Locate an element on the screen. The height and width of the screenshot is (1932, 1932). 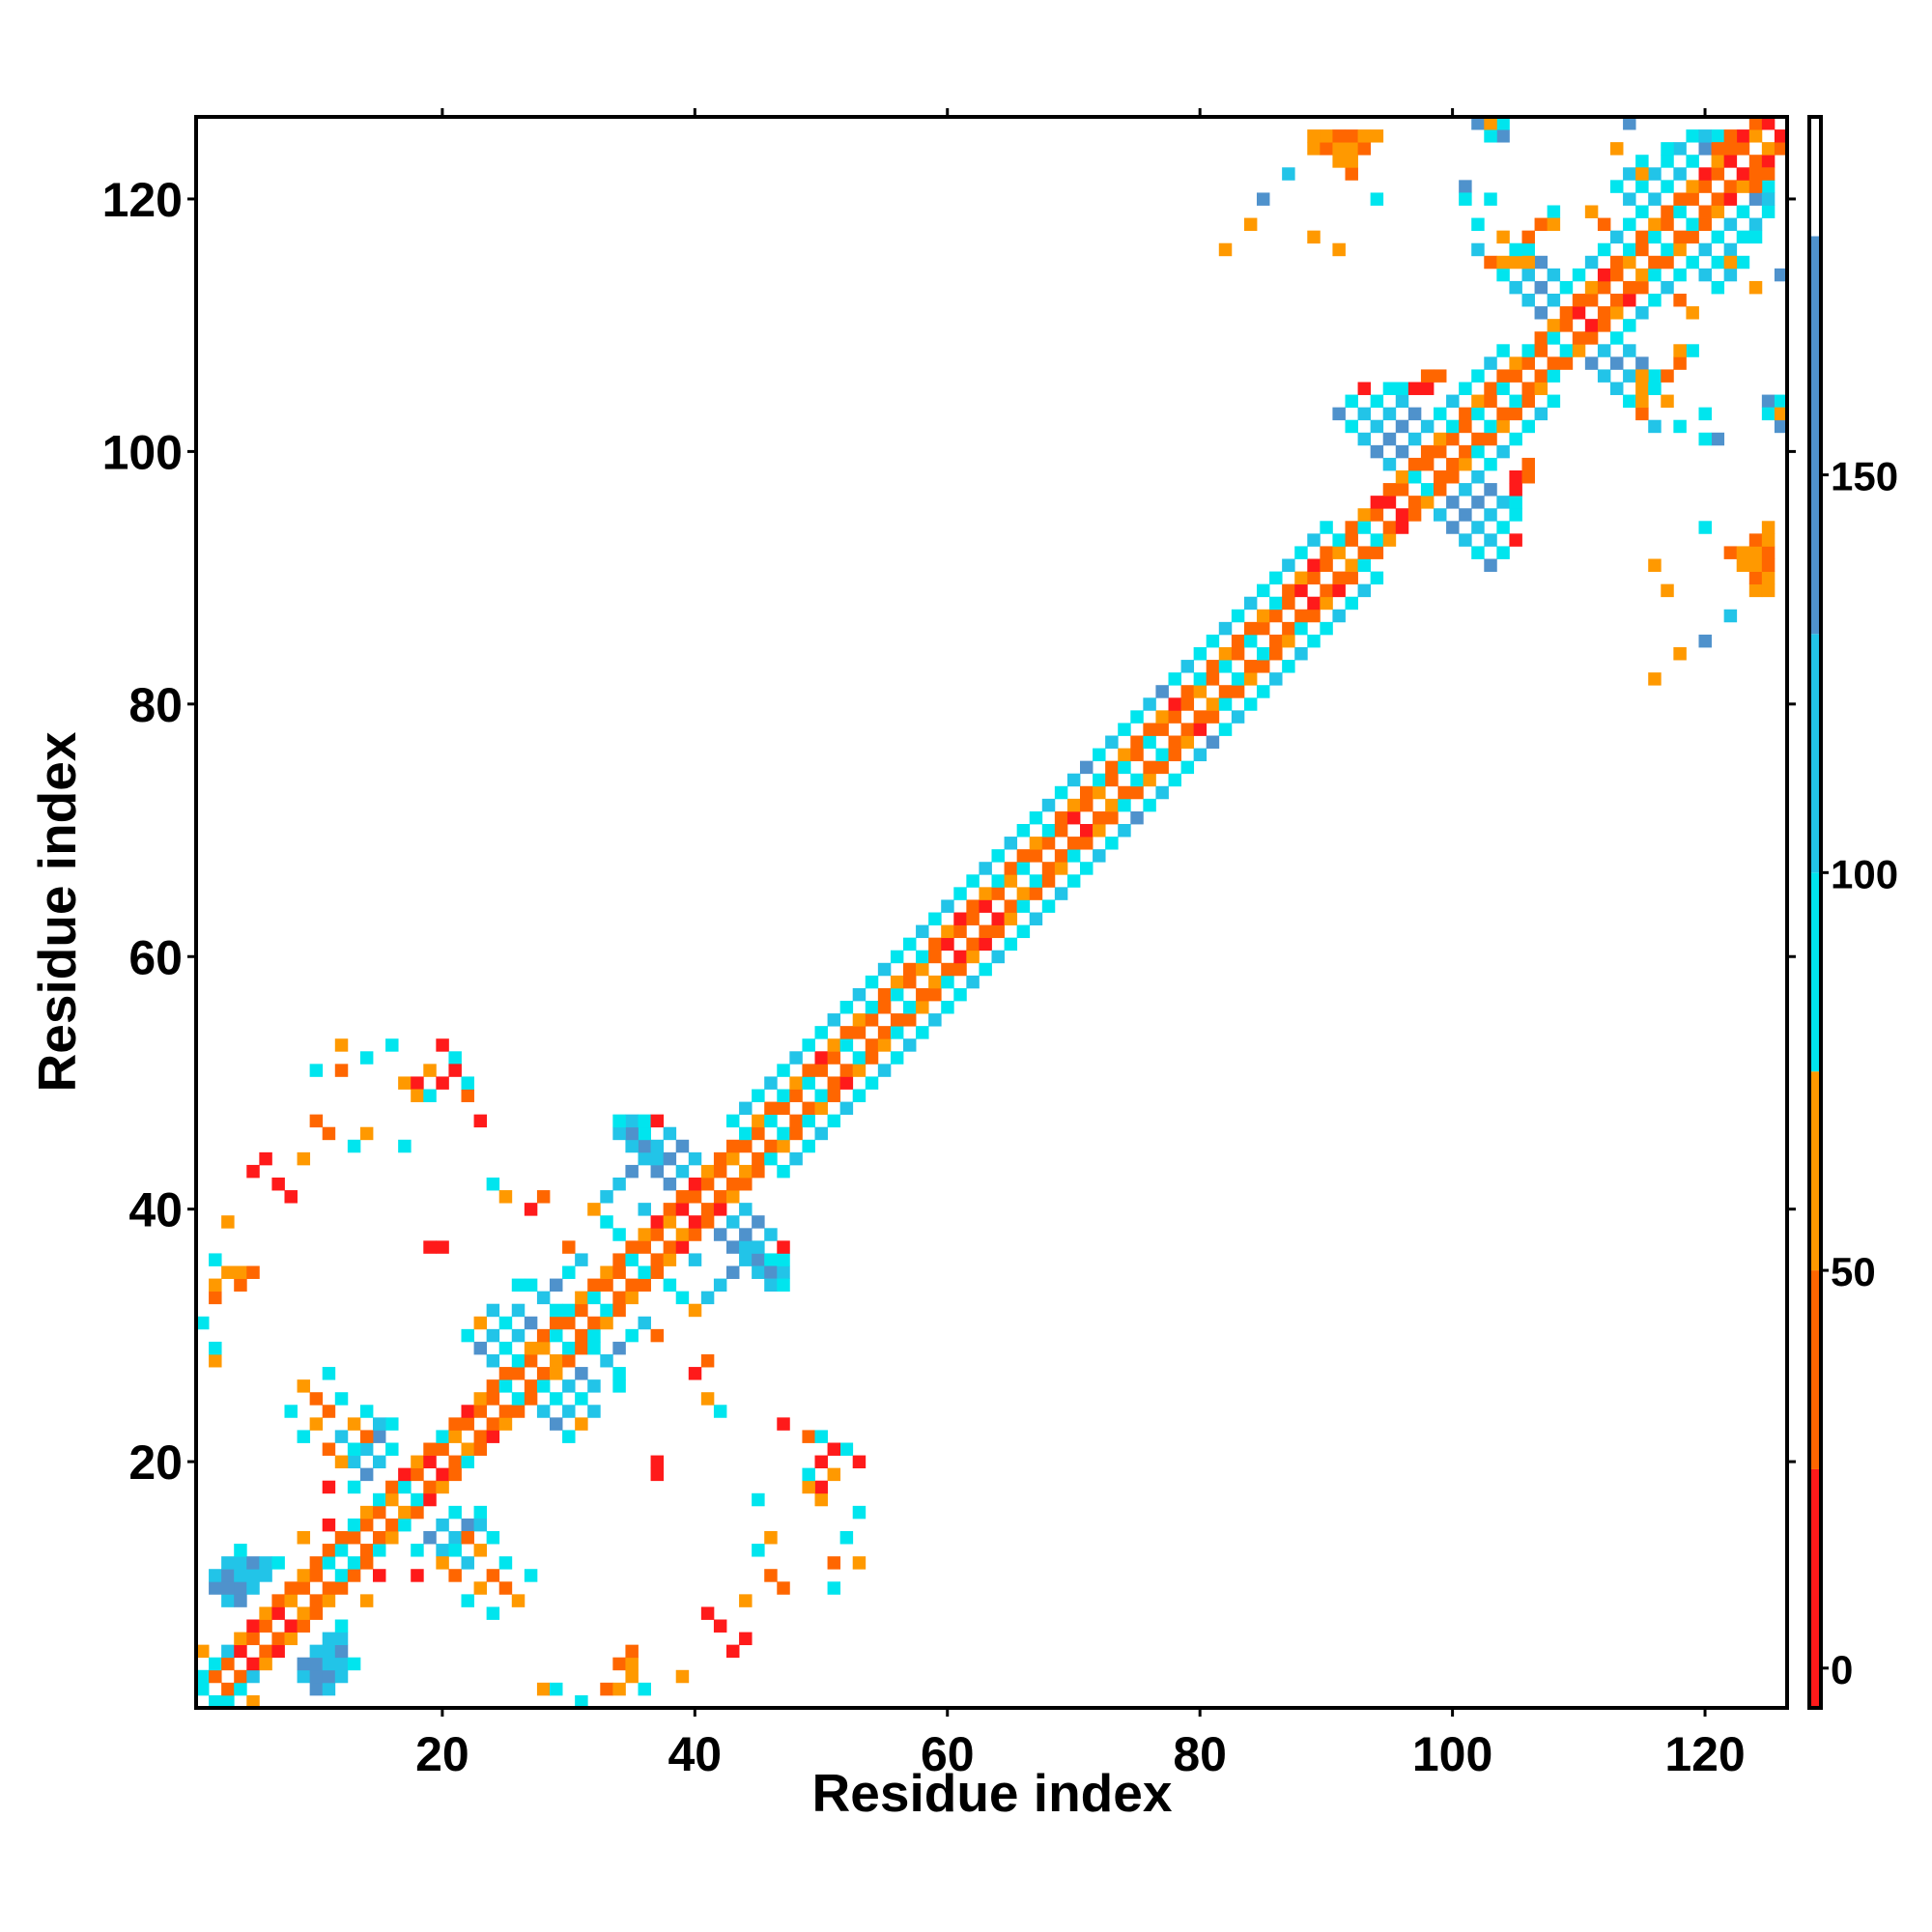
colorbar is located at coordinates (1815, 912).